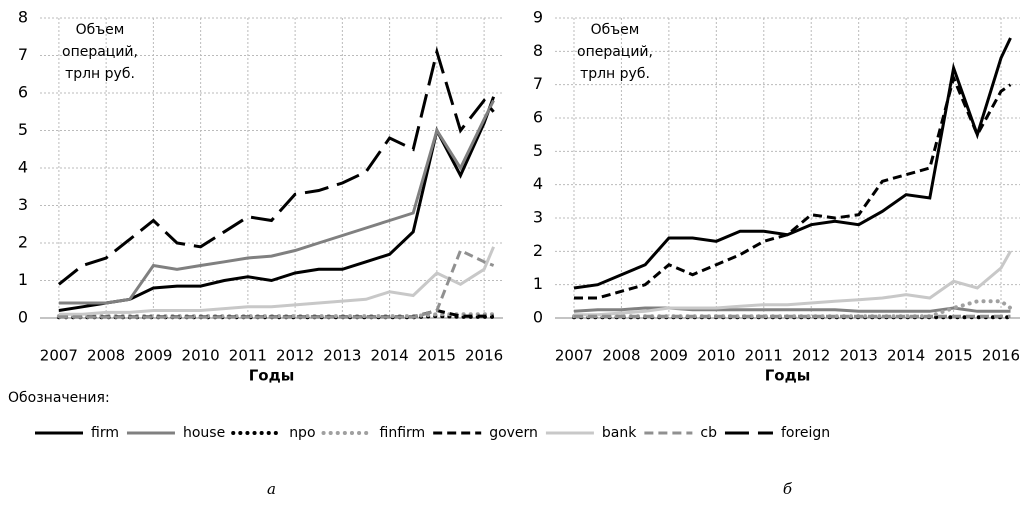  I want to click on legend-label: cb, so click(708, 433).